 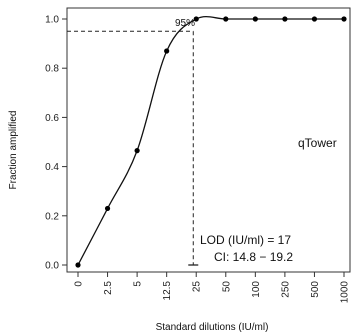 I want to click on level-label: 95%, so click(x=185, y=23).